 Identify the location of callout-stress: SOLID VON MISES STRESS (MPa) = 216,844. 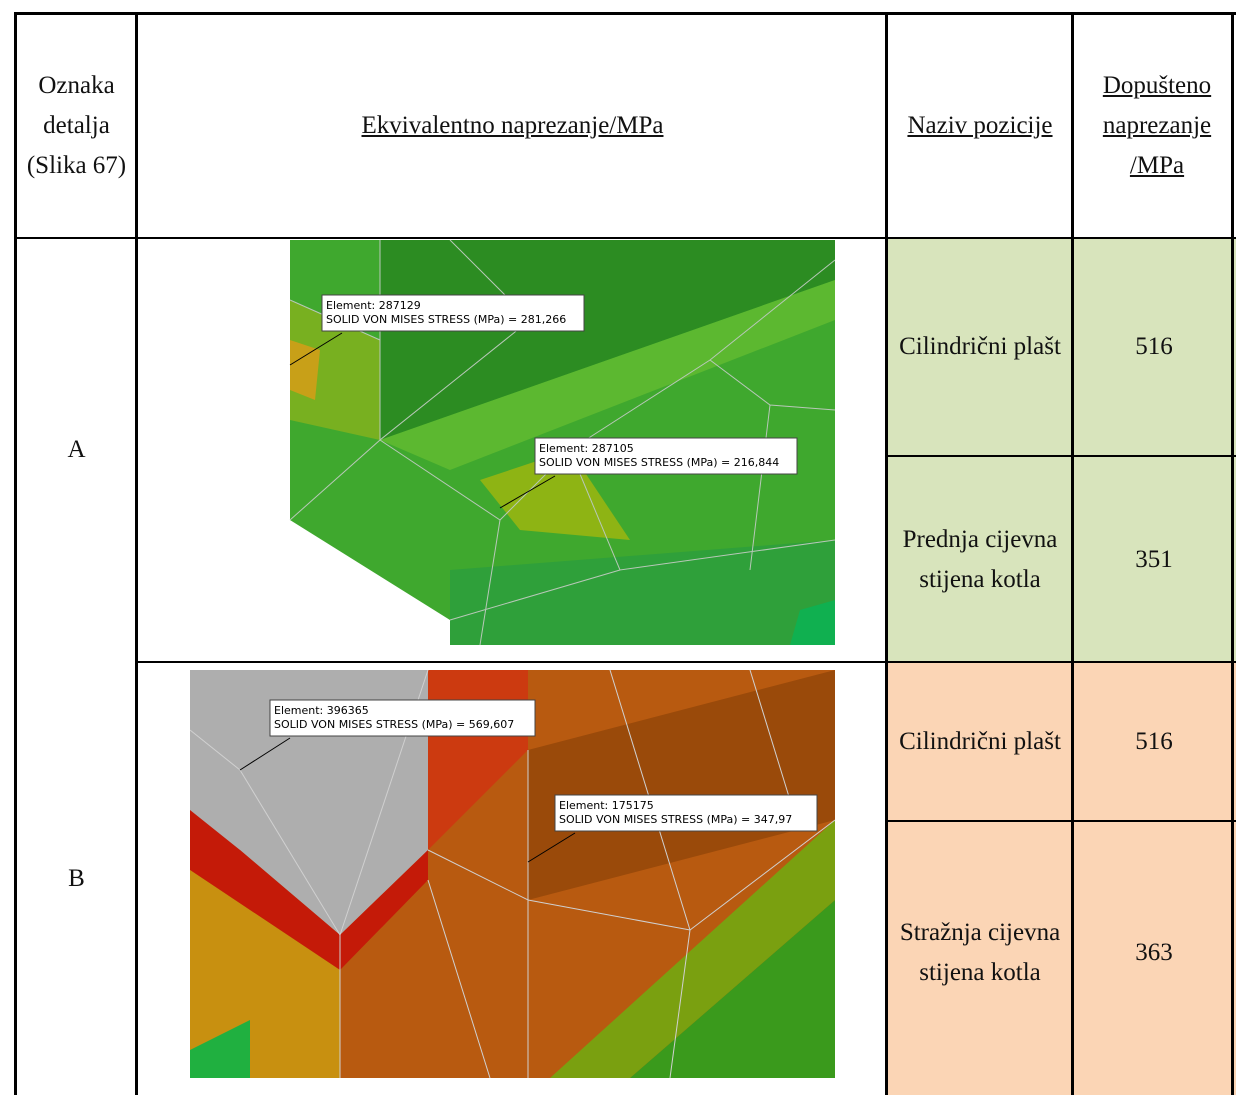
(659, 462).